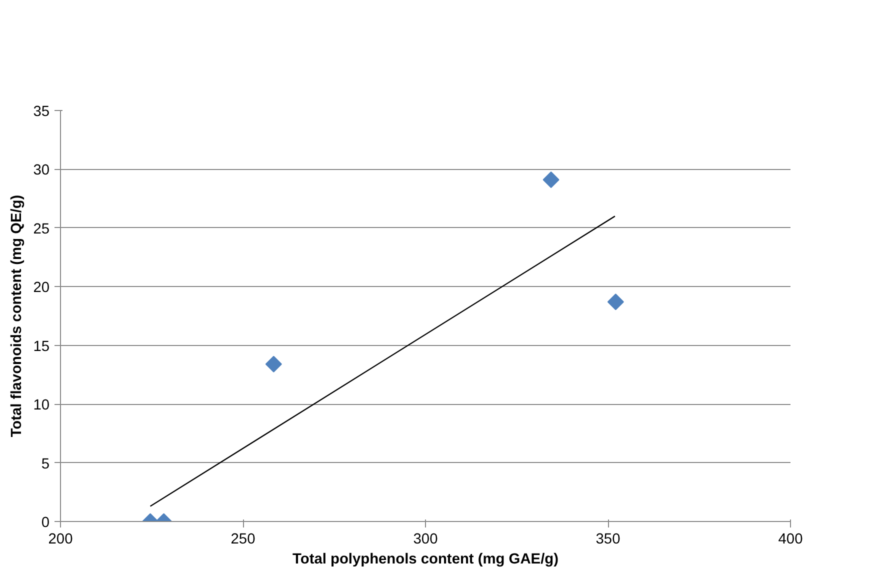 Image resolution: width=884 pixels, height=578 pixels. I want to click on y-axis-title: Total flavonoids content (mg QE/g), so click(17, 316).